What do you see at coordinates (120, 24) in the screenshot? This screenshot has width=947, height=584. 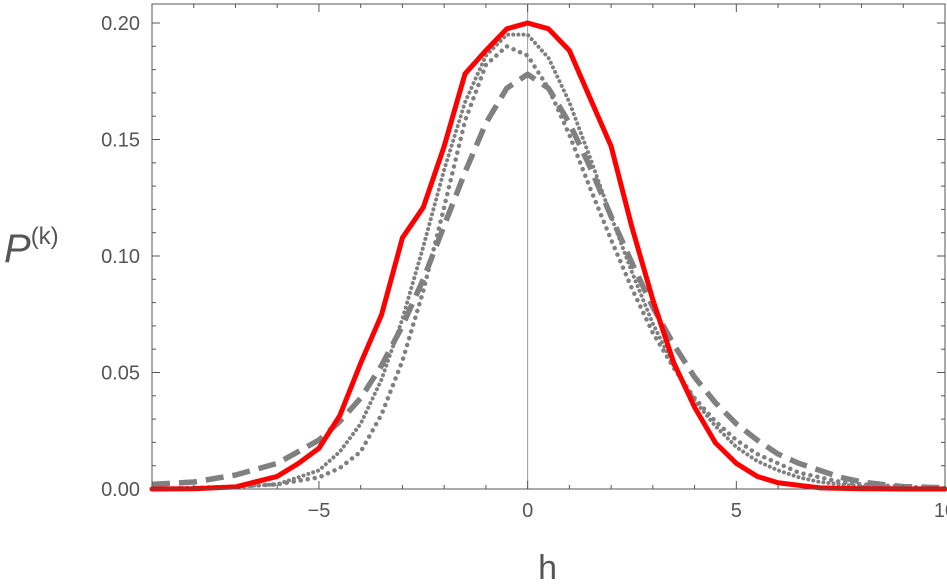 I see `y-tick-label: 0.20` at bounding box center [120, 24].